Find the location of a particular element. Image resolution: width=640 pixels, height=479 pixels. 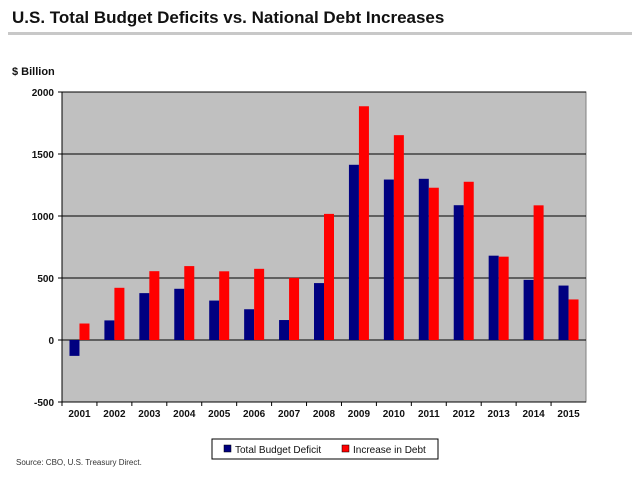

x-tick-label: 2002 is located at coordinates (114, 414).